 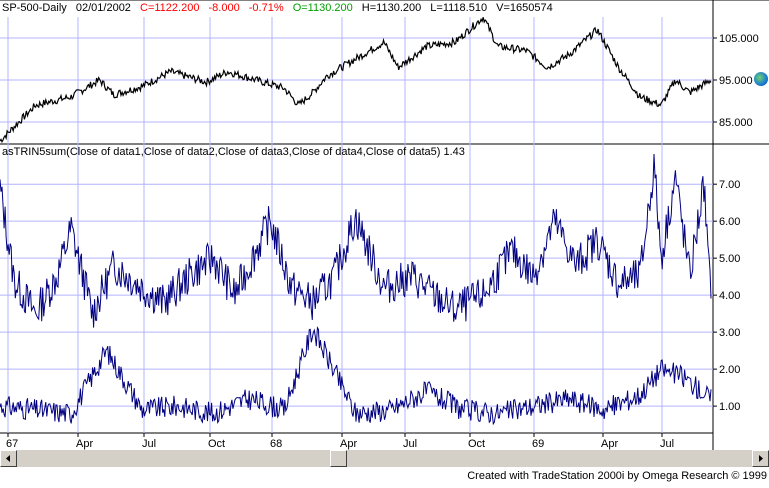 What do you see at coordinates (729, 222) in the screenshot?
I see `indicator-axis-label: 6.00` at bounding box center [729, 222].